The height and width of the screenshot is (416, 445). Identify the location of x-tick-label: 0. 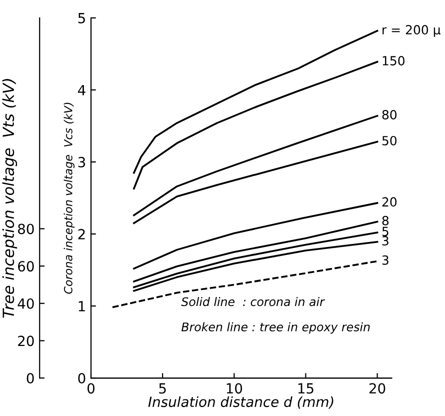
(91, 388).